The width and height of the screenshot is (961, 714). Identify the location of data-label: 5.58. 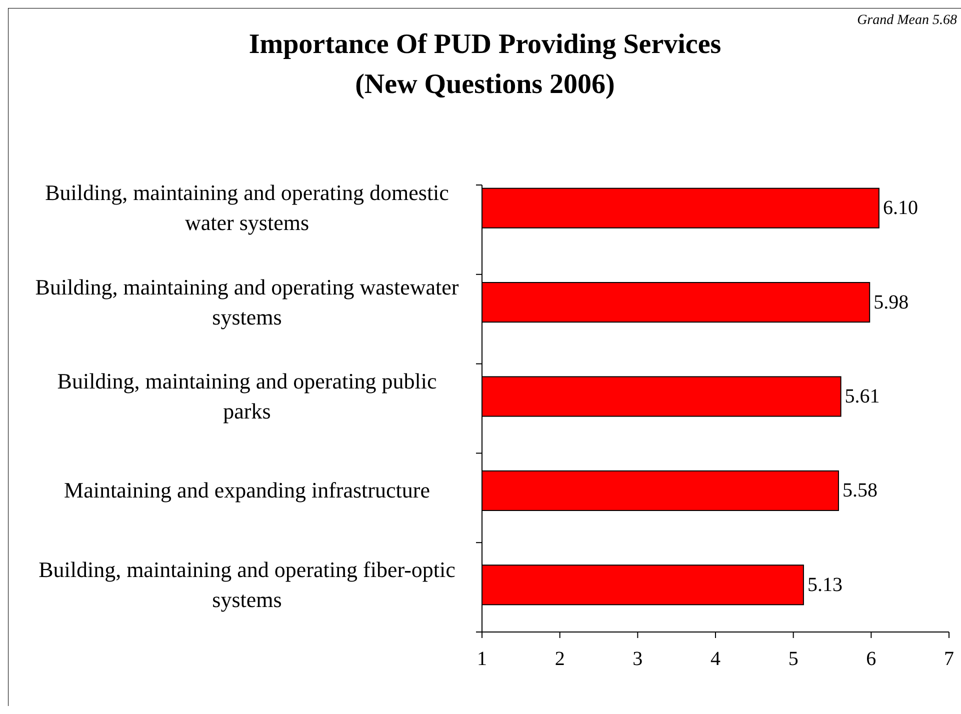
(860, 491).